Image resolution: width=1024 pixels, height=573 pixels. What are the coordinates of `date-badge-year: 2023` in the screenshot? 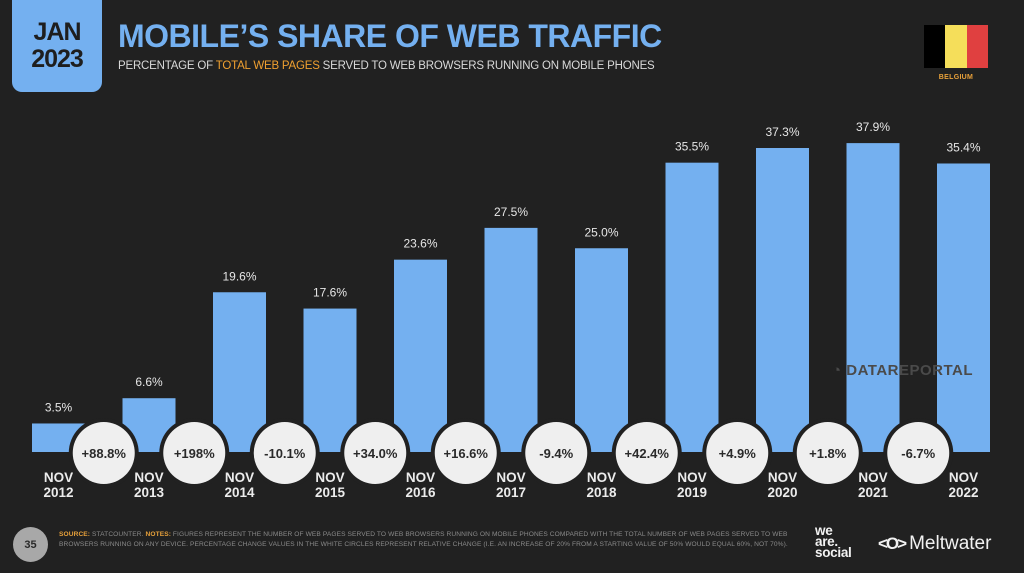 It's located at (57, 59).